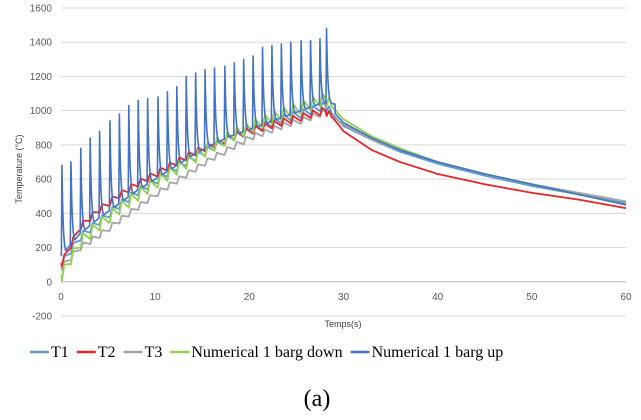  What do you see at coordinates (61, 297) in the screenshot?
I see `x-tick-label: 0` at bounding box center [61, 297].